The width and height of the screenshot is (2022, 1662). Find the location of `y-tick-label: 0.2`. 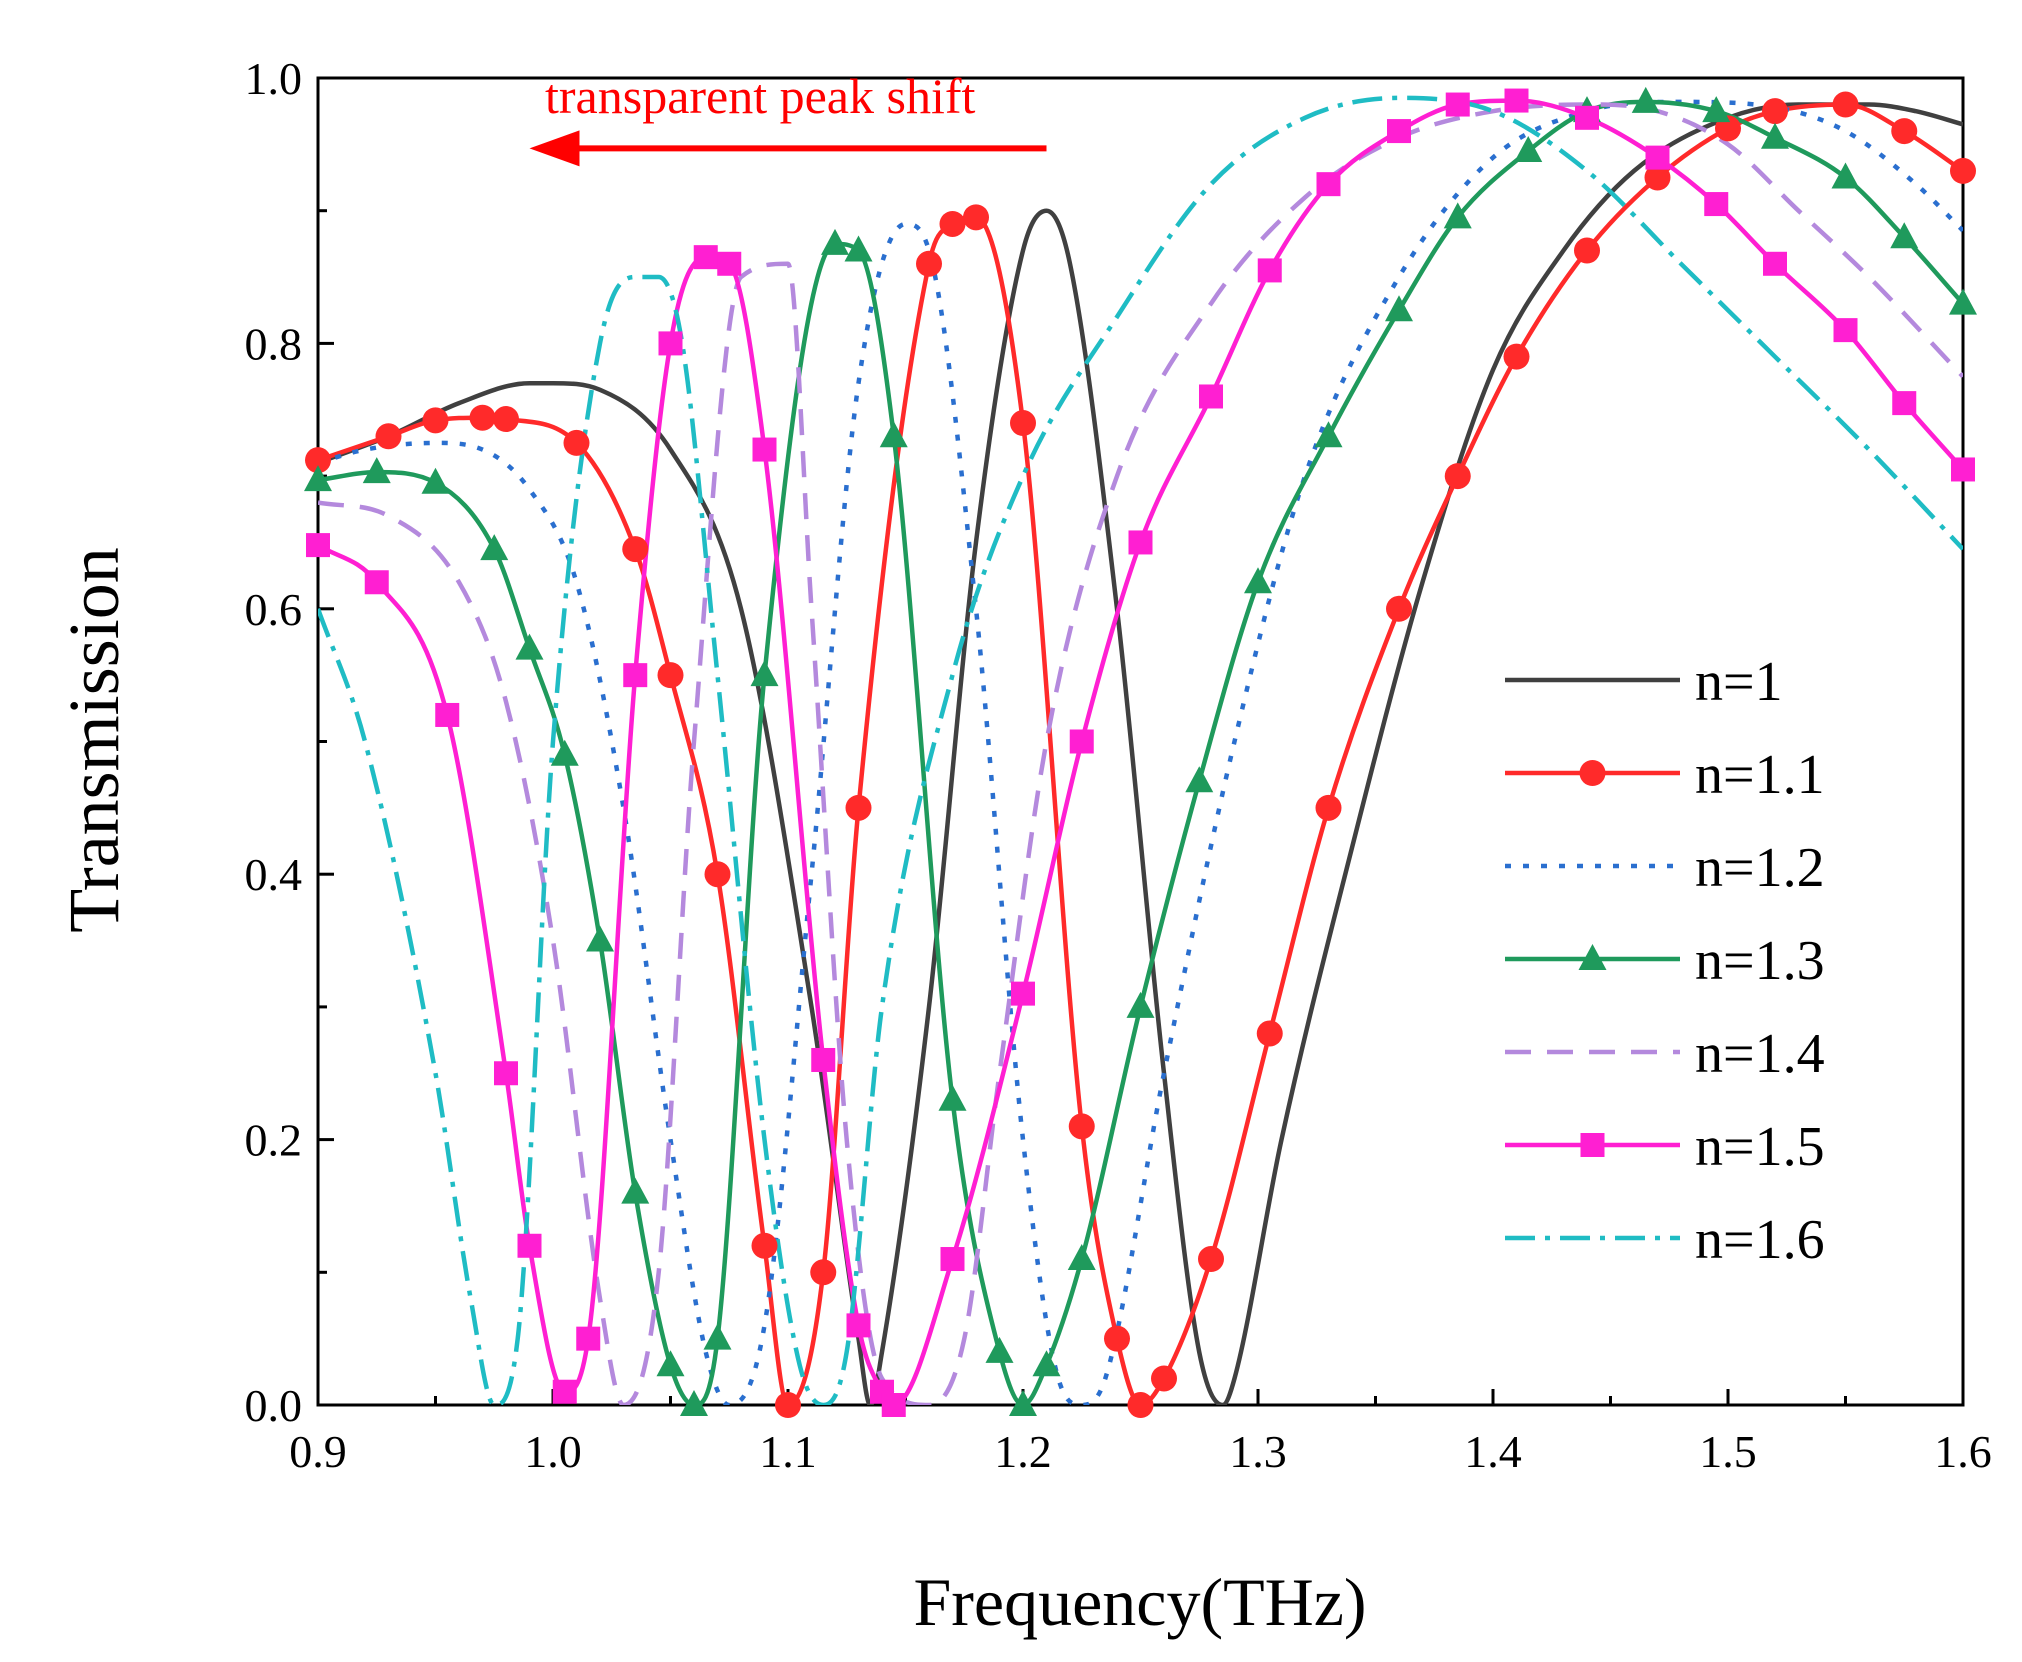

y-tick-label: 0.2 is located at coordinates (274, 1140).